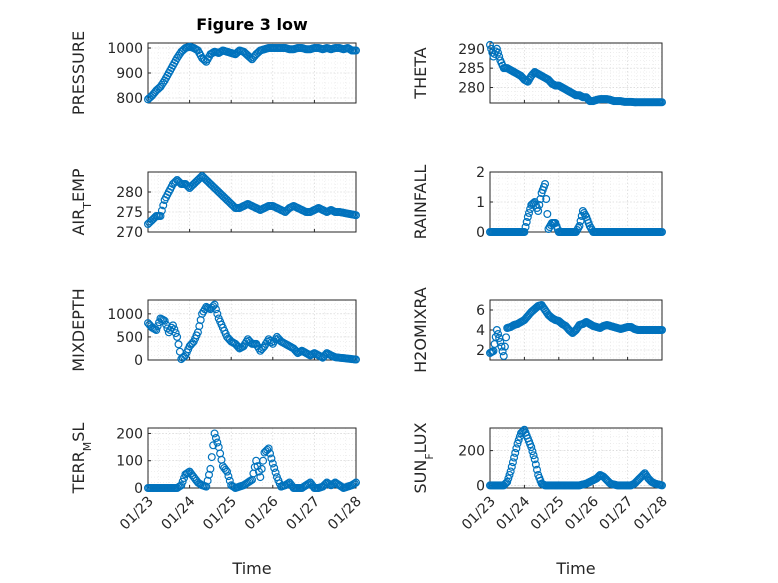 This screenshot has width=778, height=583. Describe the element at coordinates (78, 472) in the screenshot. I see `y-axis-label-main: TERR` at that location.